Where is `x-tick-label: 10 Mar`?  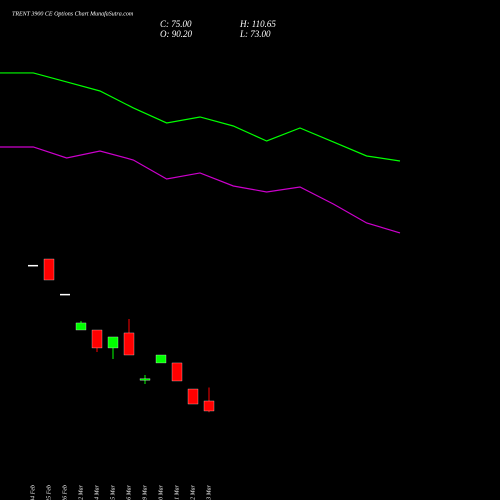 x-tick-label: 10 Mar is located at coordinates (161, 492).